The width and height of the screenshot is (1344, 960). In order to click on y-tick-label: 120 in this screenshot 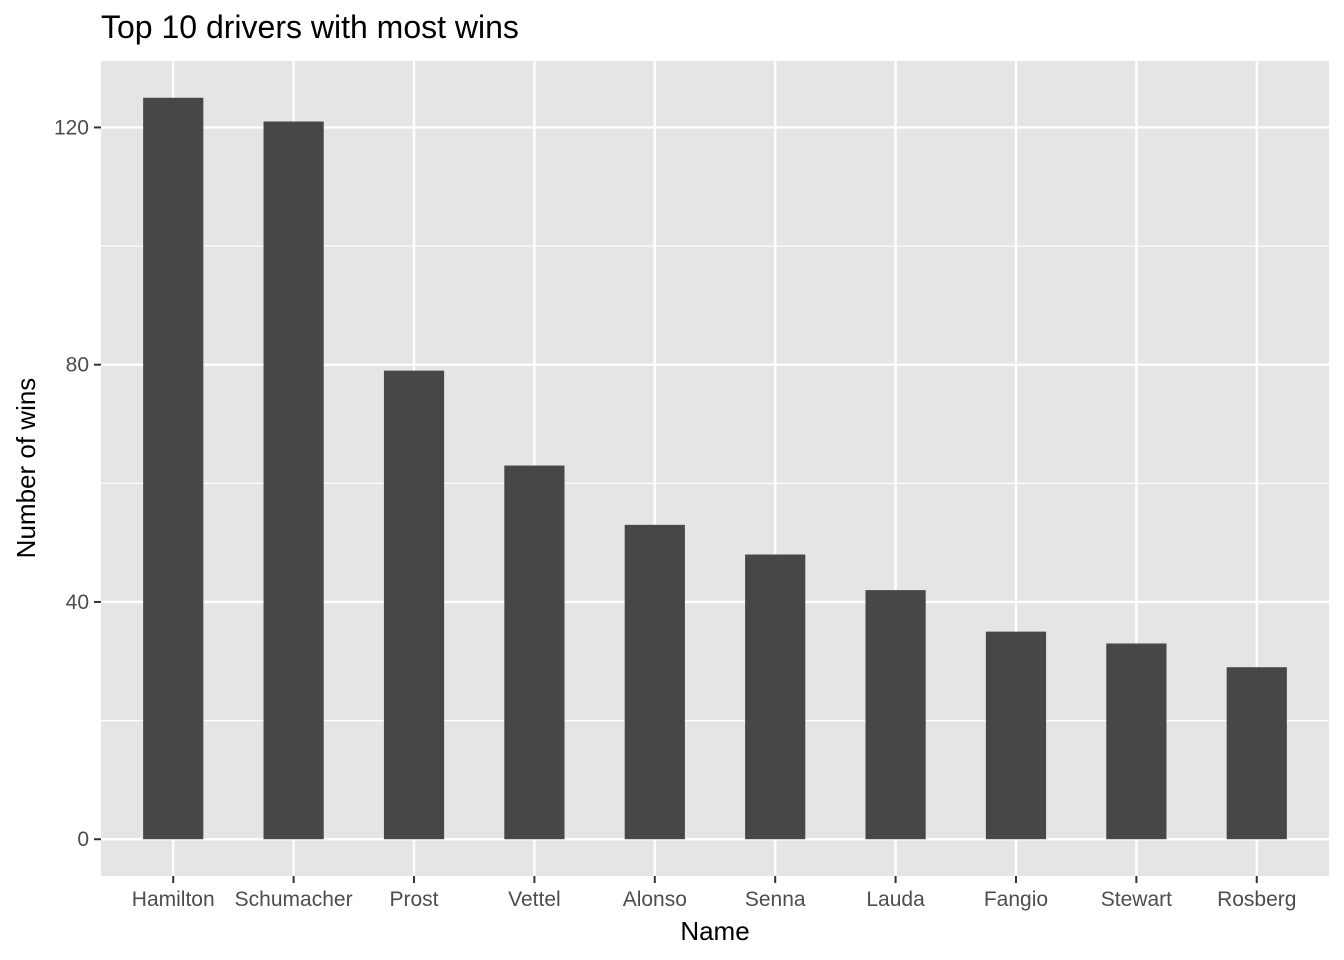, I will do `click(71, 127)`.